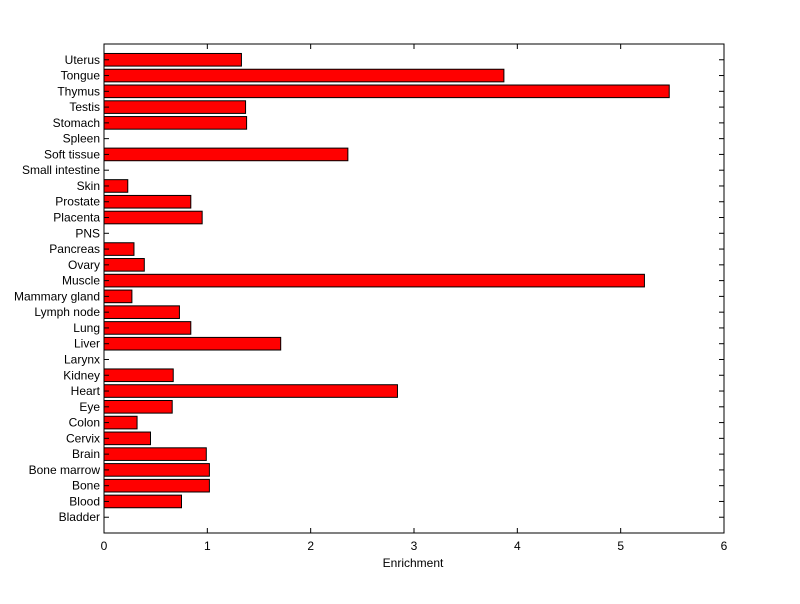  What do you see at coordinates (81, 139) in the screenshot?
I see `y-tick-label: Spleen` at bounding box center [81, 139].